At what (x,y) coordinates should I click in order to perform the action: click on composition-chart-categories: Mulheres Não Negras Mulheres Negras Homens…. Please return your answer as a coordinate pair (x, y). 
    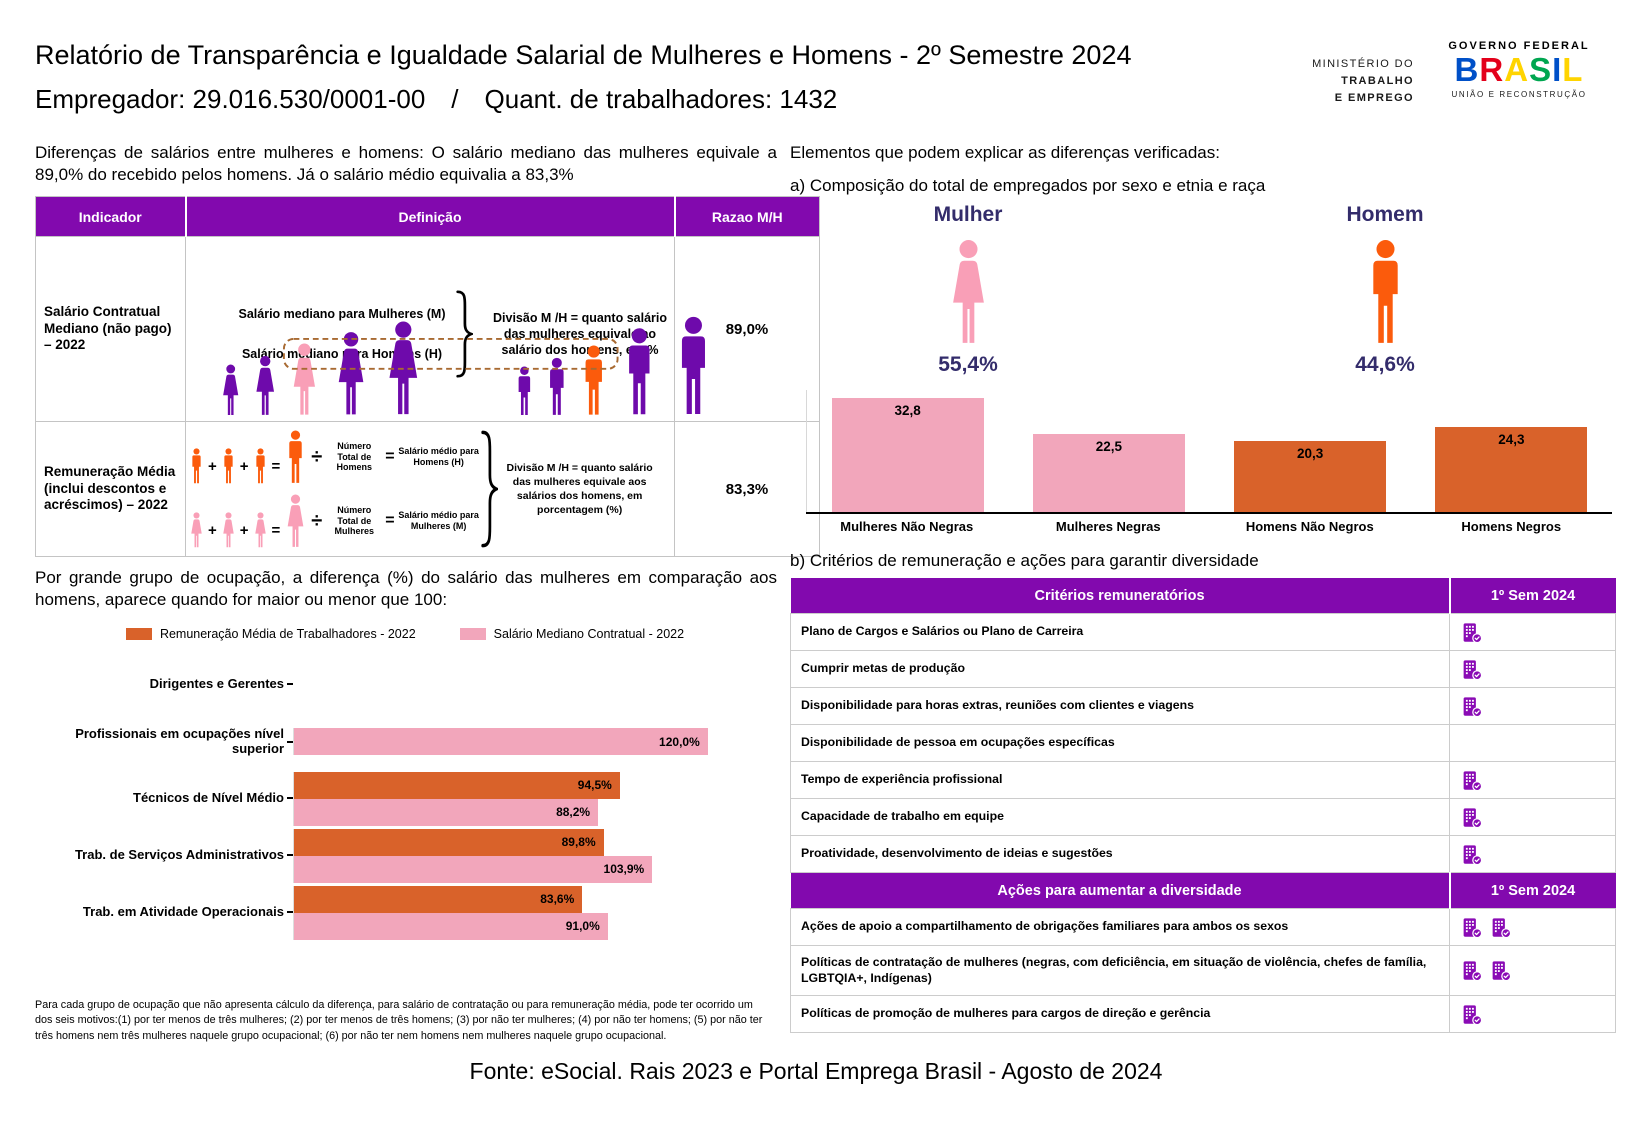
    Looking at the image, I should click on (1201, 526).